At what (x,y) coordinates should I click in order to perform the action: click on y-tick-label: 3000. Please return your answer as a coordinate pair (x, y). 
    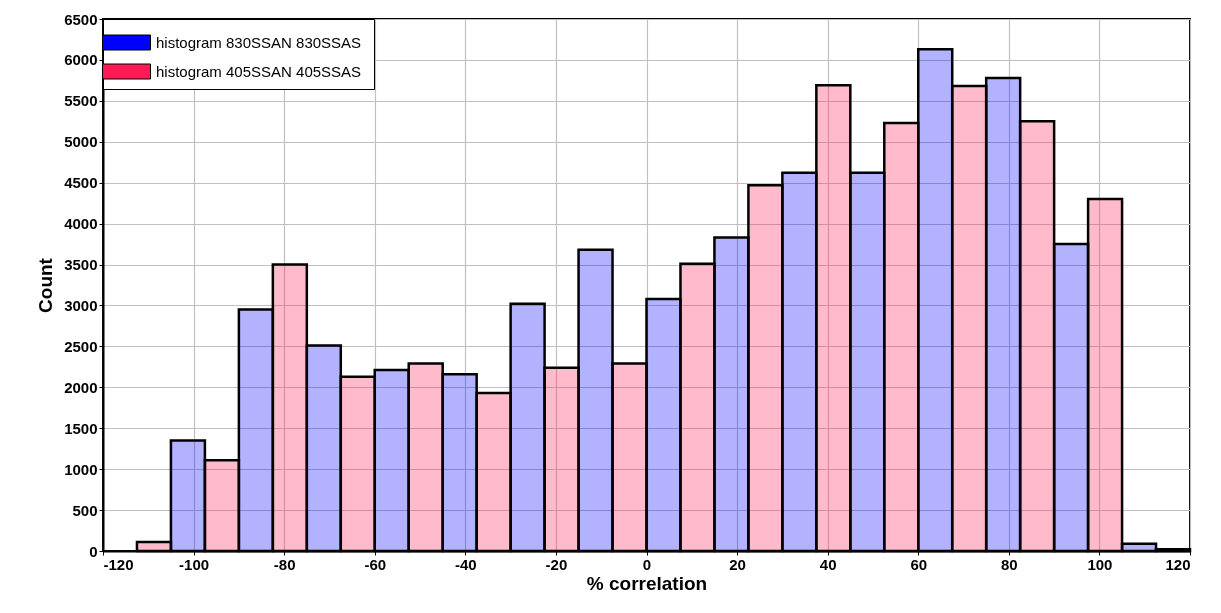
    Looking at the image, I should click on (81, 305).